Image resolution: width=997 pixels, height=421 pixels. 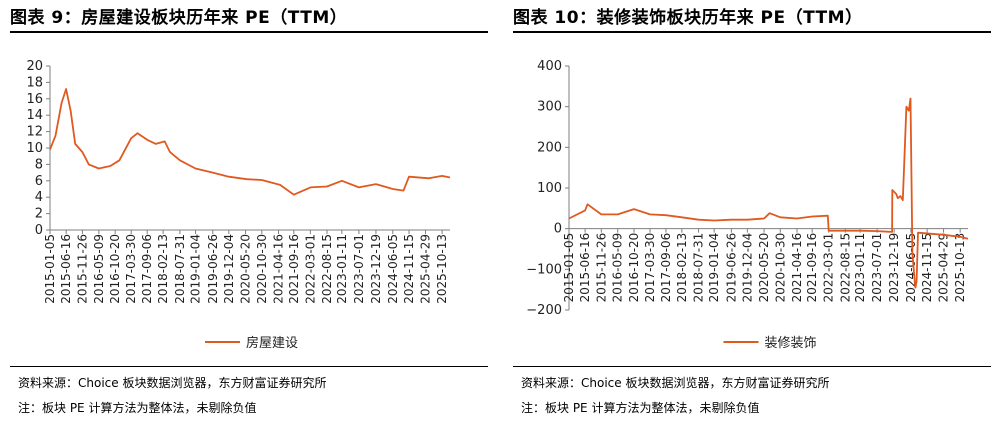 What do you see at coordinates (34, 66) in the screenshot?
I see `y-tick-label: 20` at bounding box center [34, 66].